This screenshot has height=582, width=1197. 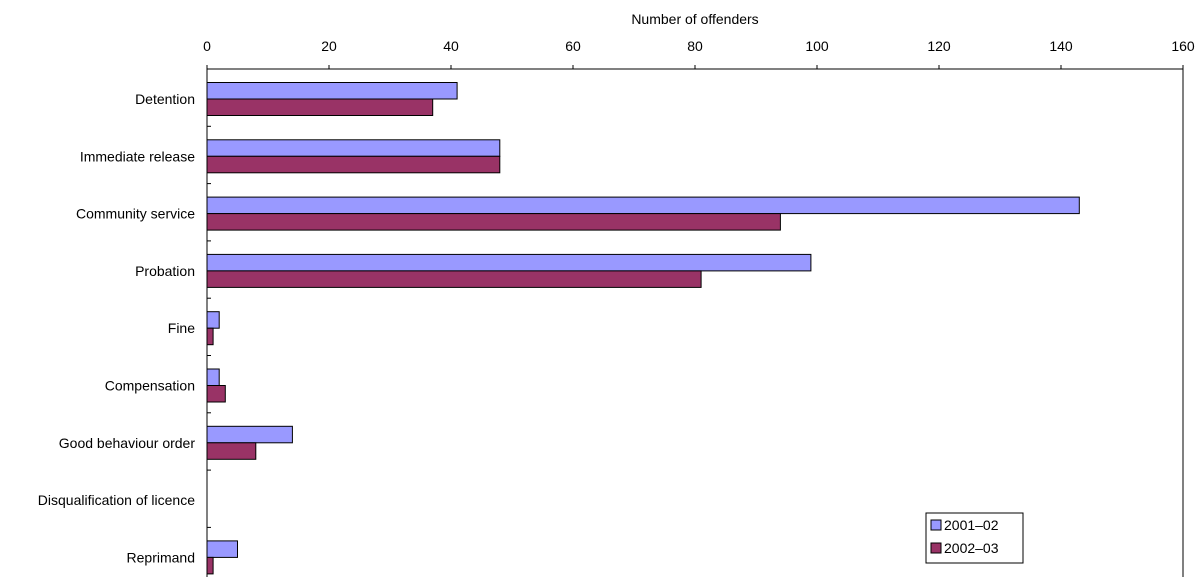 I want to click on x-tick-label: 40, so click(x=451, y=46).